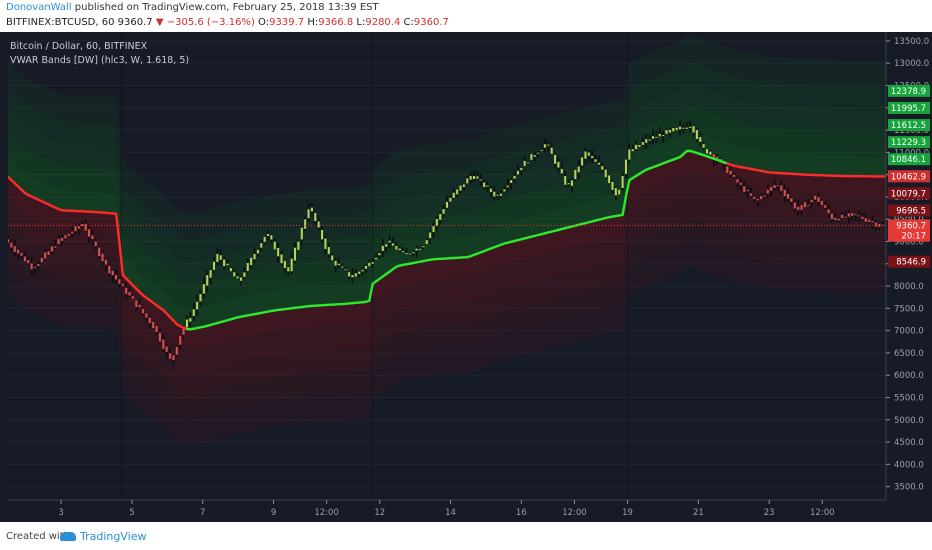 This screenshot has height=550, width=932. I want to click on price-tick-label: 4500.0, so click(909, 443).